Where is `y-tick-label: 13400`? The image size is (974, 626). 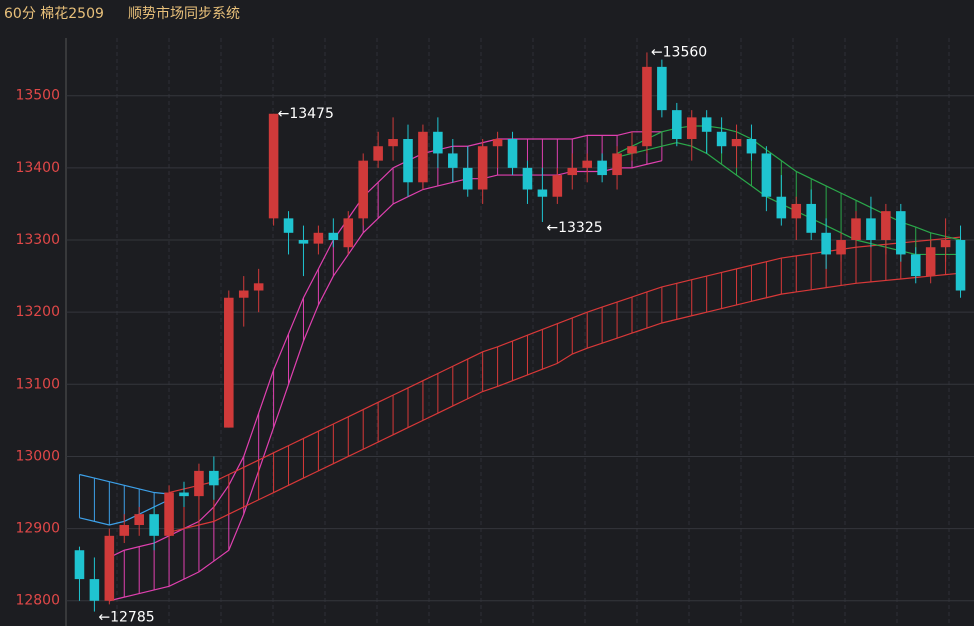 y-tick-label: 13400 is located at coordinates (37, 168).